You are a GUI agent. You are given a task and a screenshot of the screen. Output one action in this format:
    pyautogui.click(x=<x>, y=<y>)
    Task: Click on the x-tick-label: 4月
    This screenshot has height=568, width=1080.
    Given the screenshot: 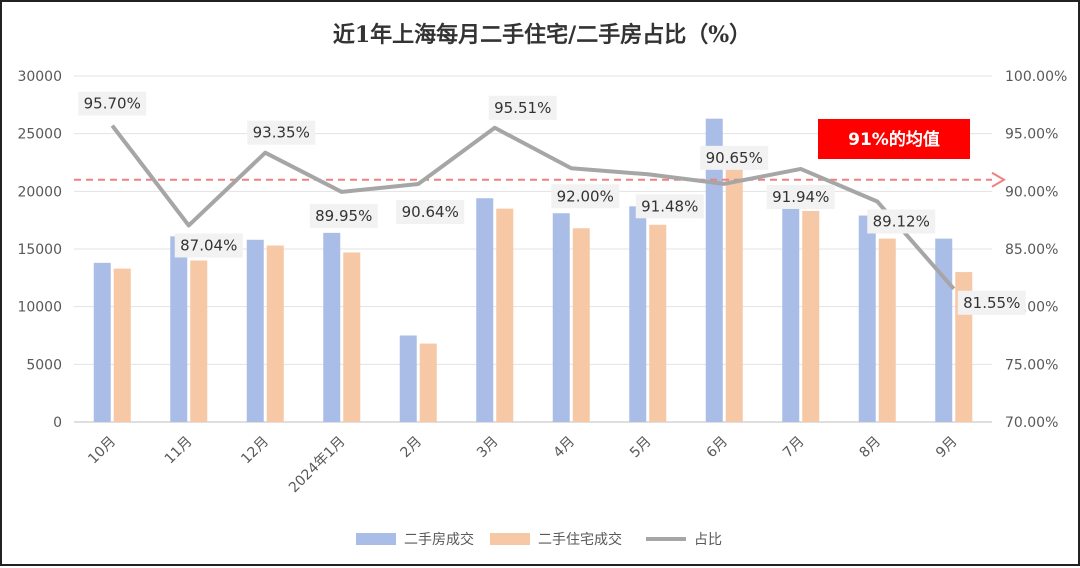 What is the action you would take?
    pyautogui.click(x=565, y=448)
    